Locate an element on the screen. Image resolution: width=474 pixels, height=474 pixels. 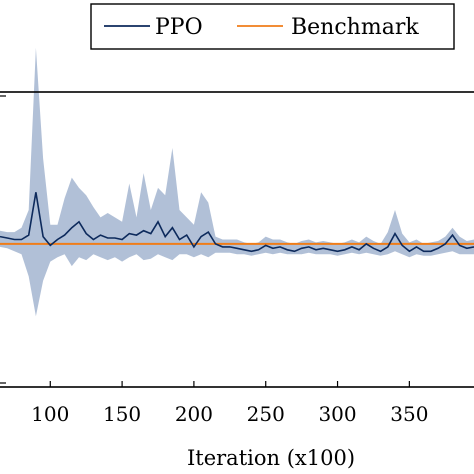
x-tick-label-150: 150 is located at coordinates (122, 414).